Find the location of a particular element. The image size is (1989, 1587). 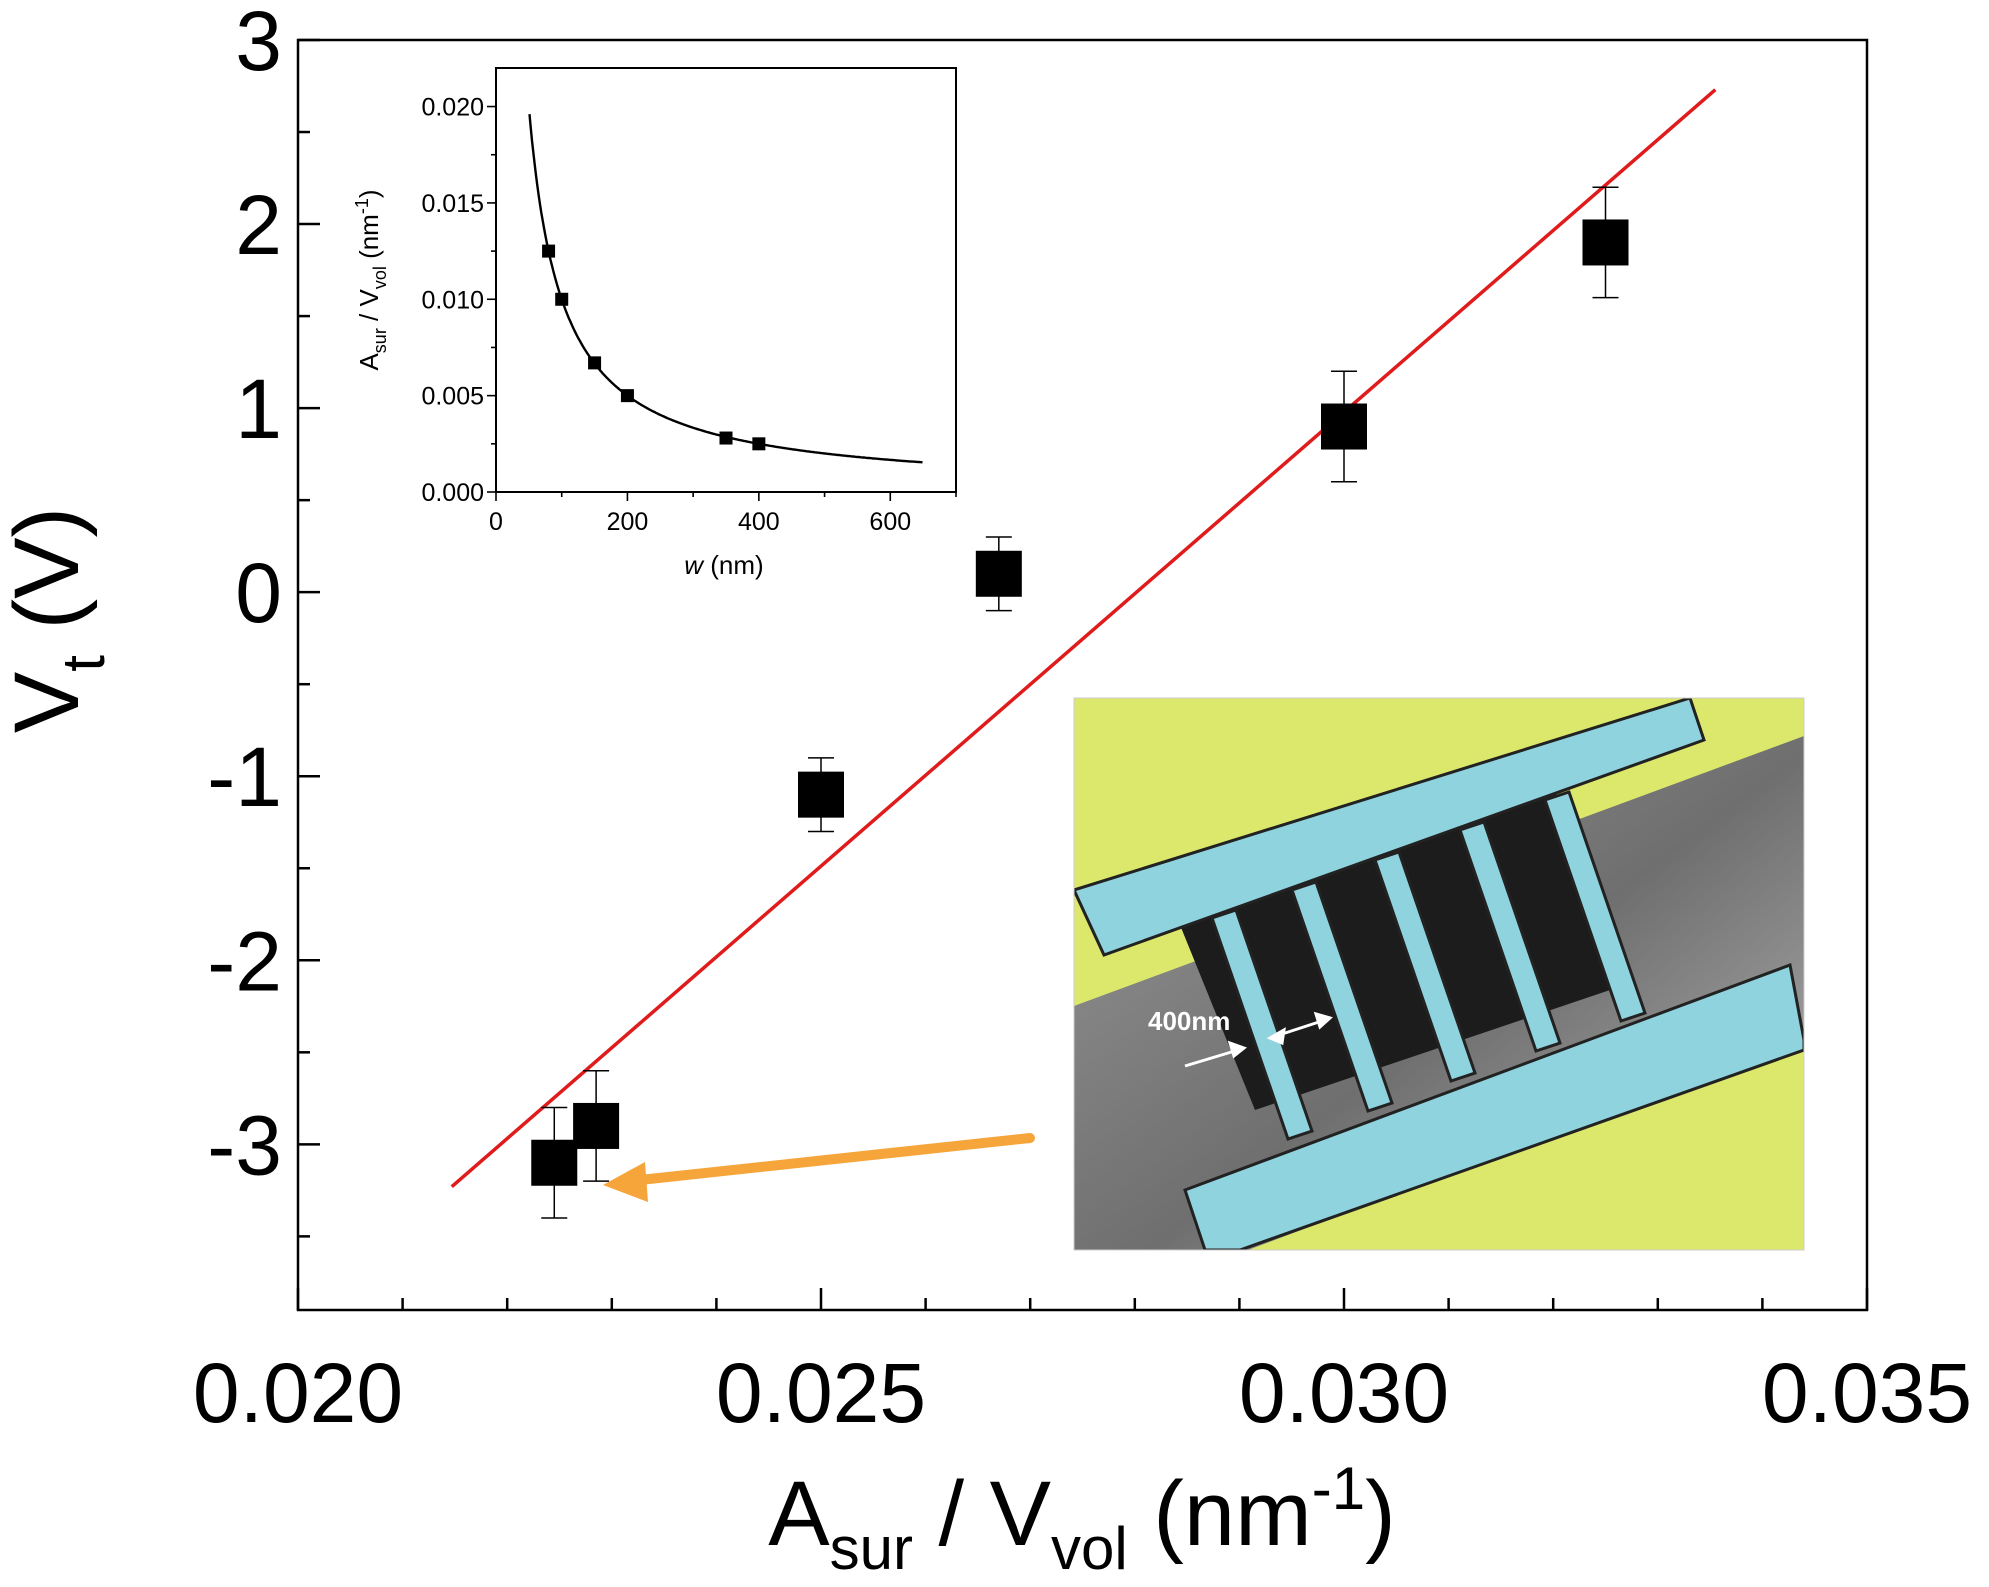

main-x-tick-label: 0.020 is located at coordinates (298, 1393).